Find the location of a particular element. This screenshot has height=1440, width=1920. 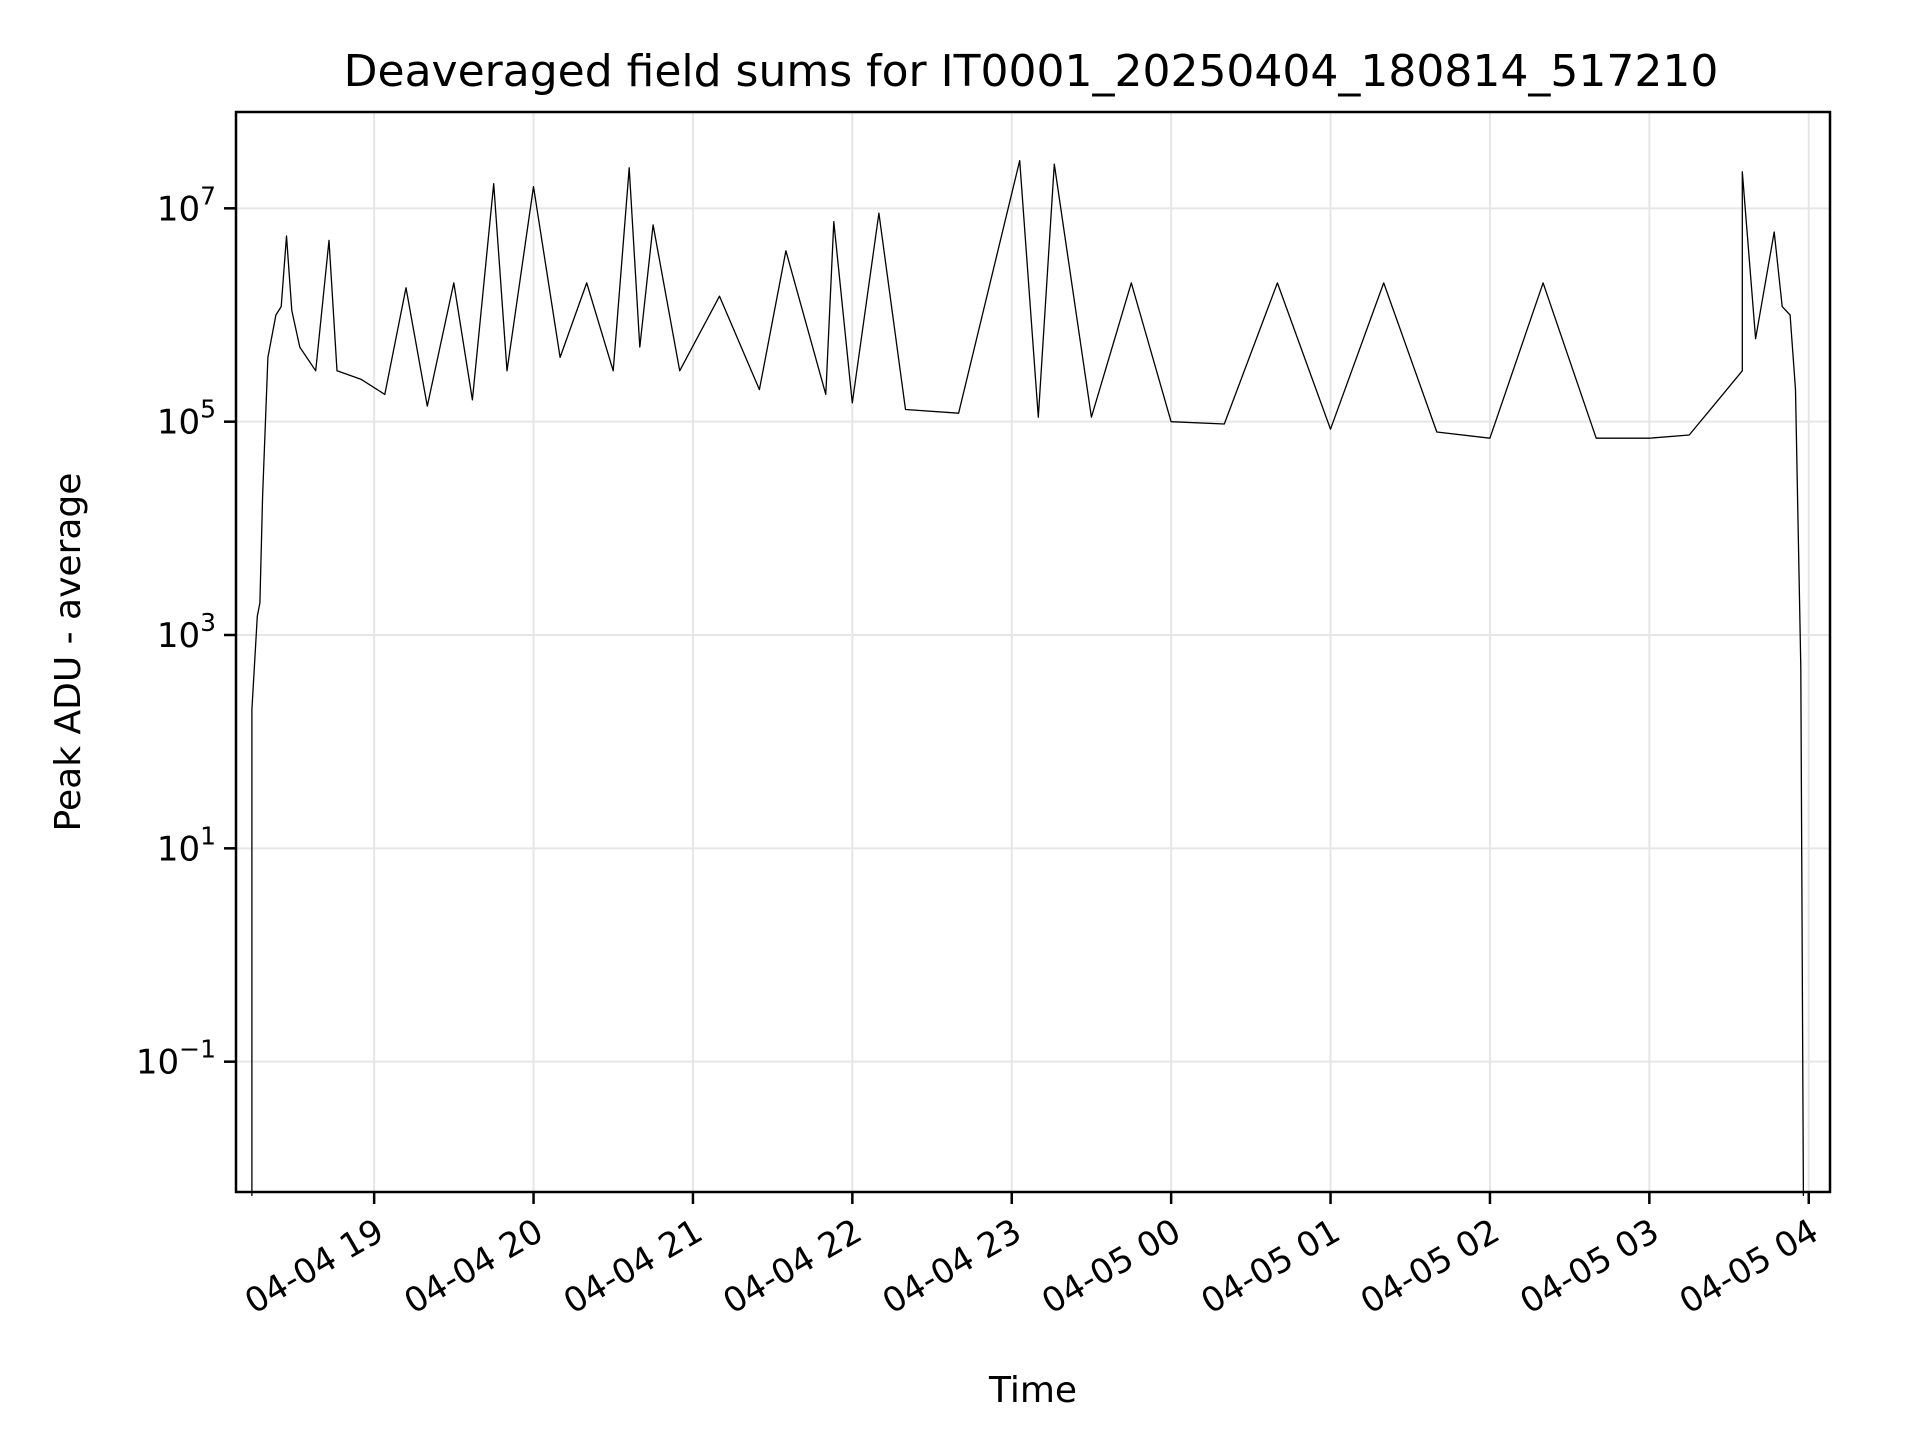

y-tick-label: 10¹ is located at coordinates (186, 845).